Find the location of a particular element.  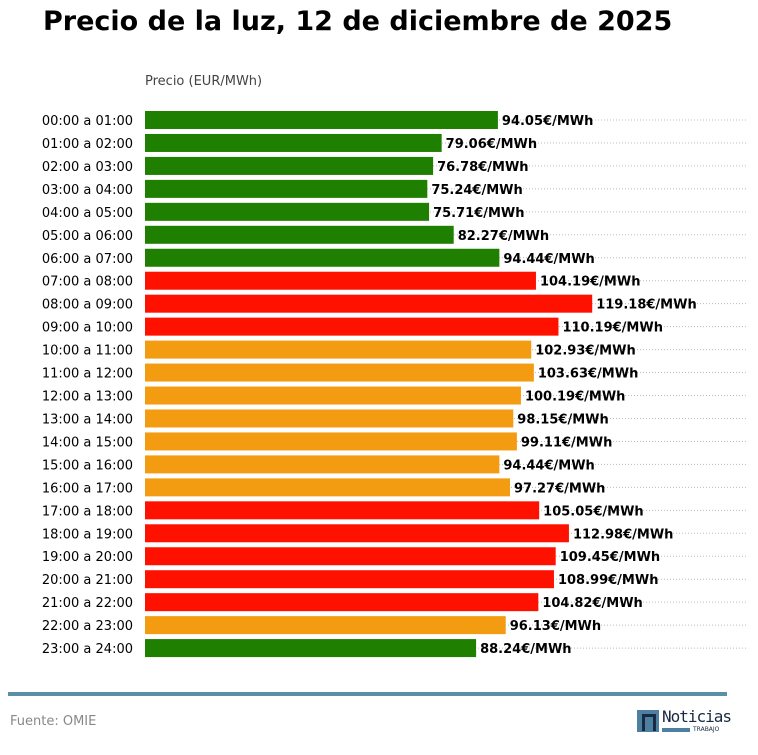

category-label: 22:00 a 23:00 is located at coordinates (87, 626).